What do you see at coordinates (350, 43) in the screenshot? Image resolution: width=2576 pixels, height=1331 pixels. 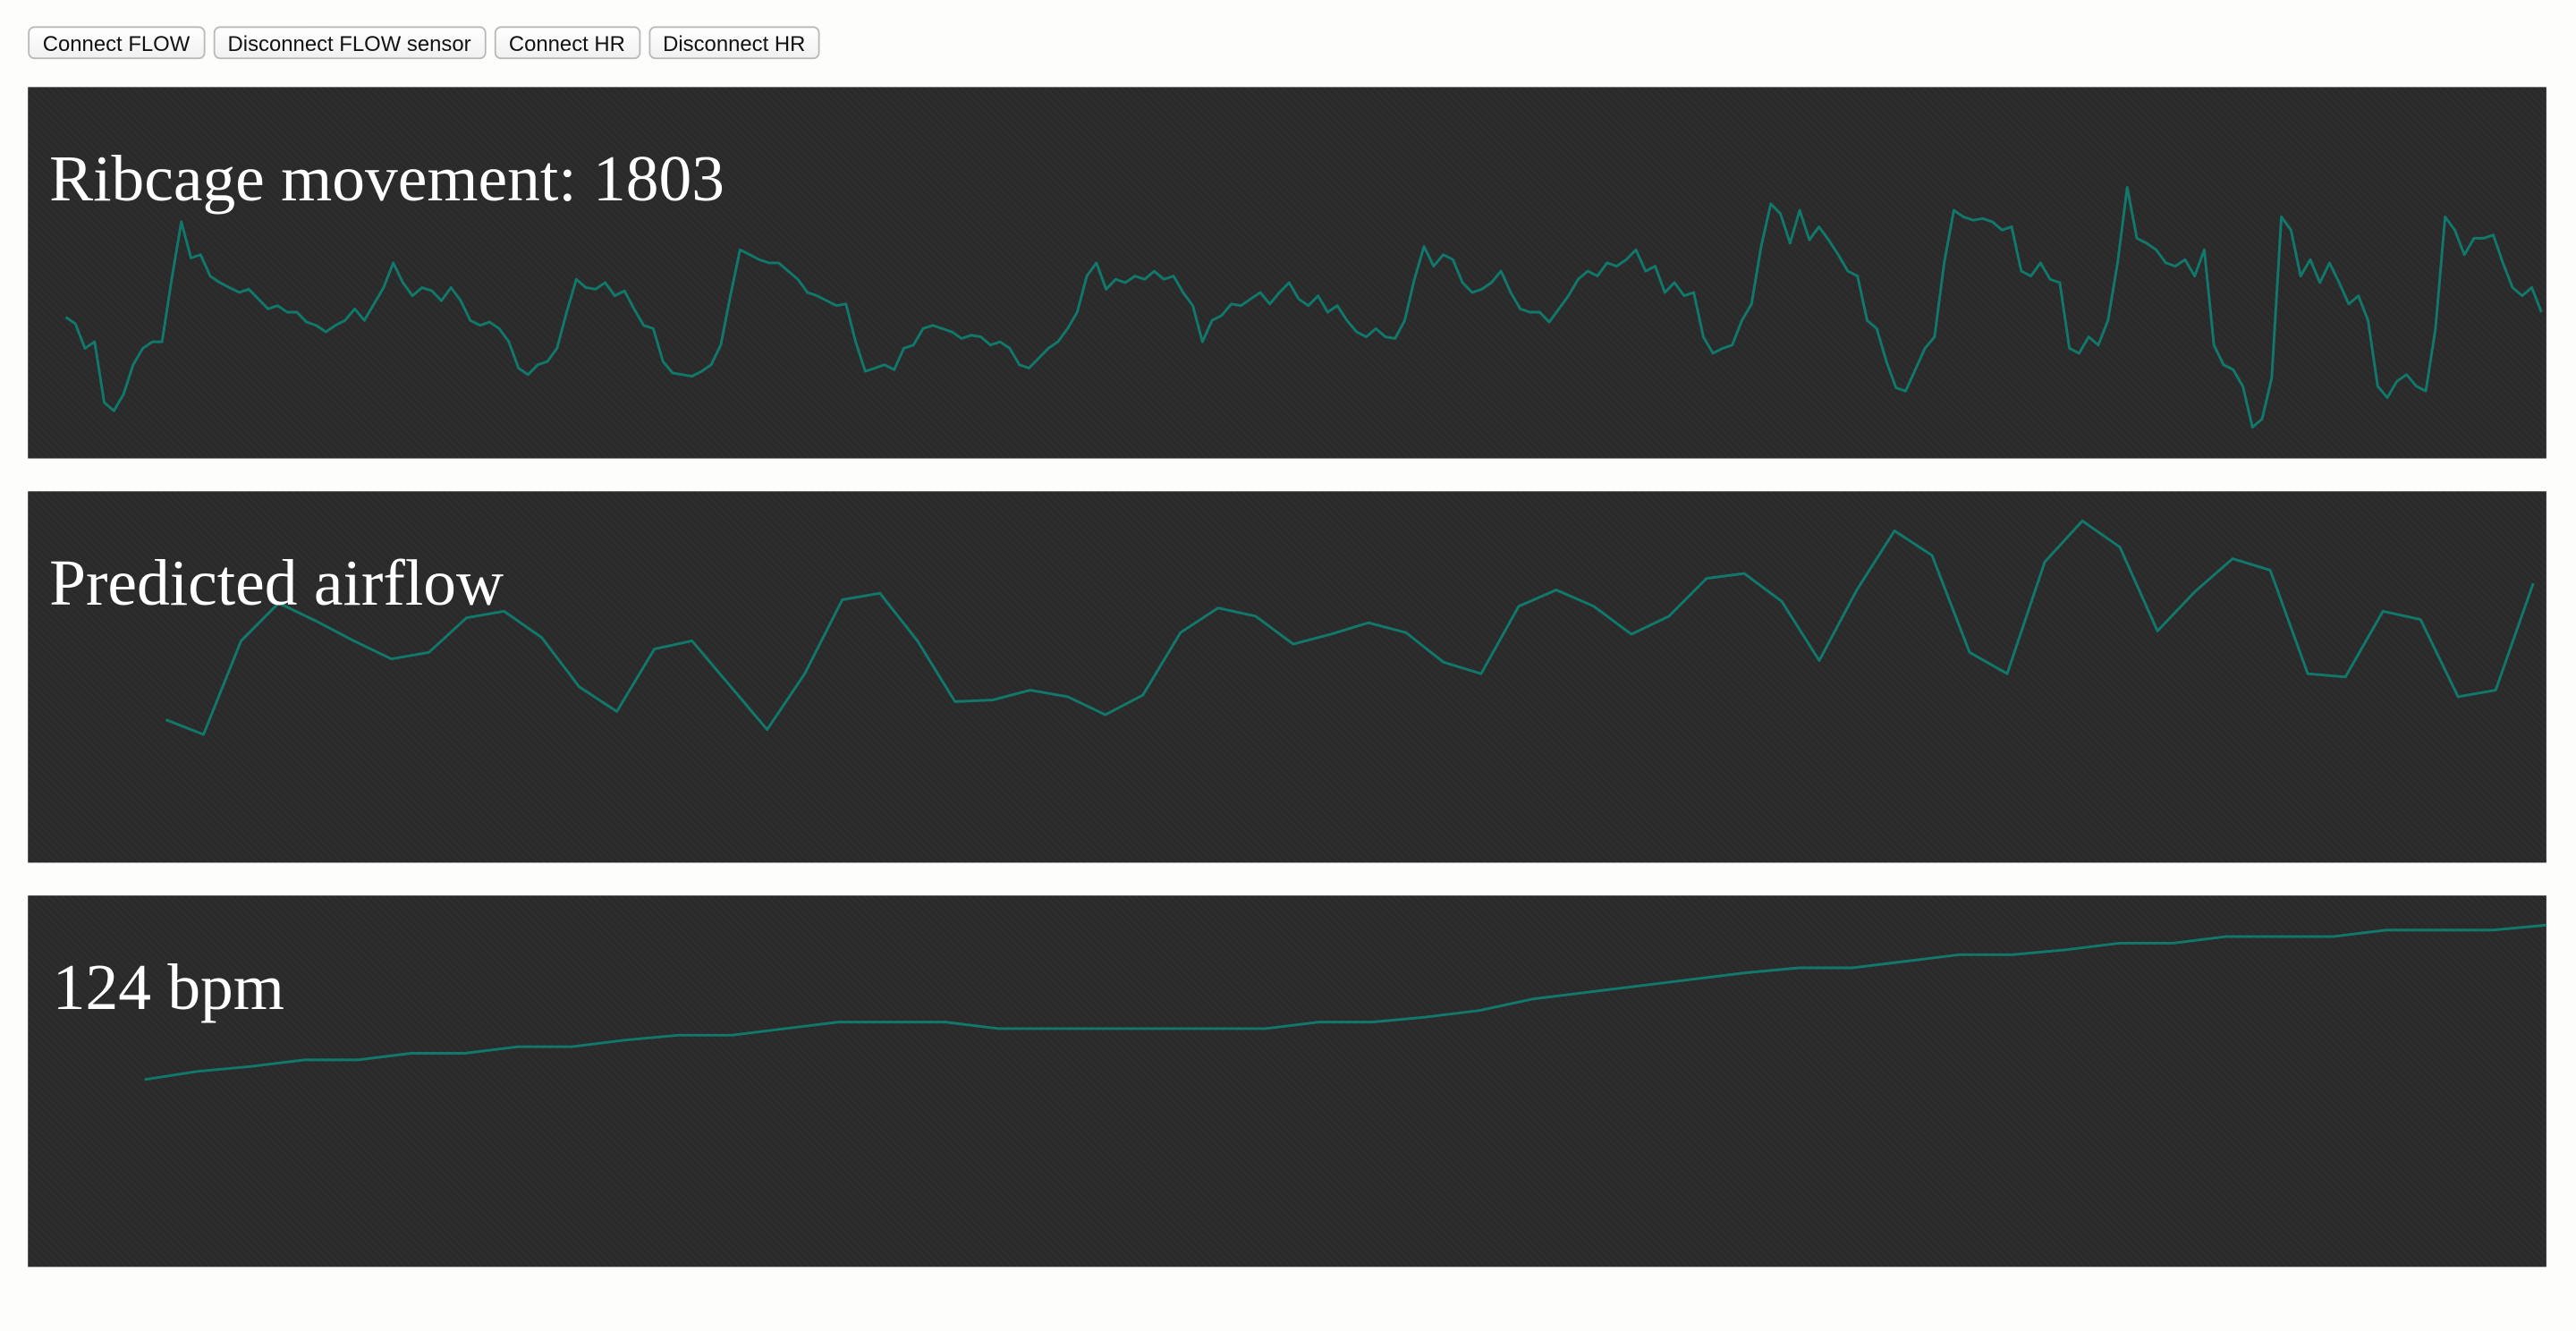 I see `disconnect-flow-button: Disconnect FLOW sensor` at bounding box center [350, 43].